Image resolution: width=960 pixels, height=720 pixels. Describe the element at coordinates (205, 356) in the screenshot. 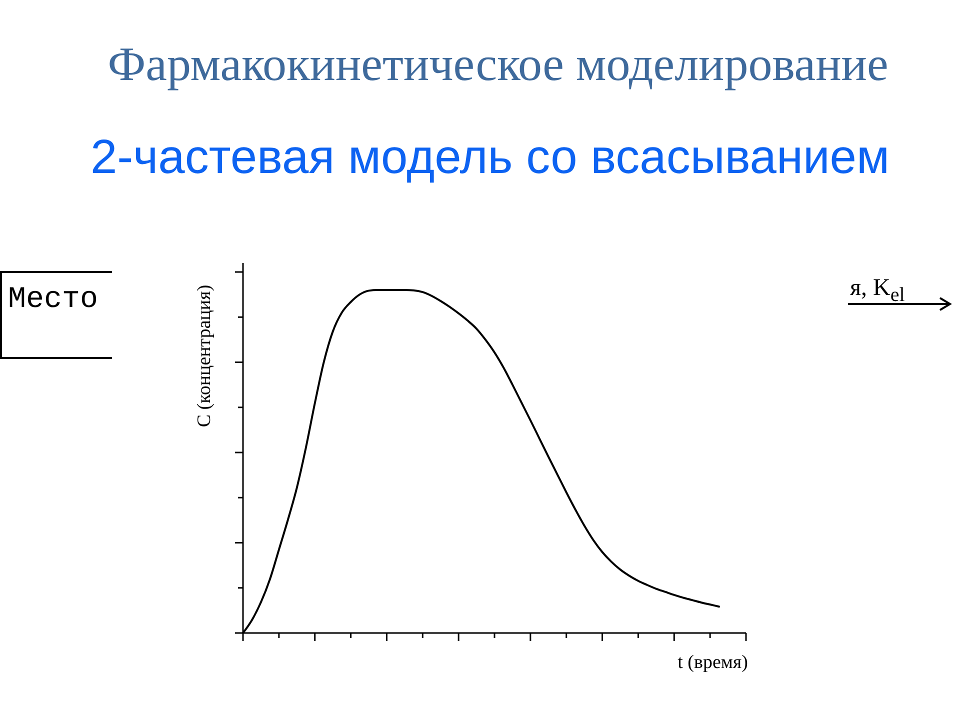

I see `y-axis-title: C (концентрация)` at that location.